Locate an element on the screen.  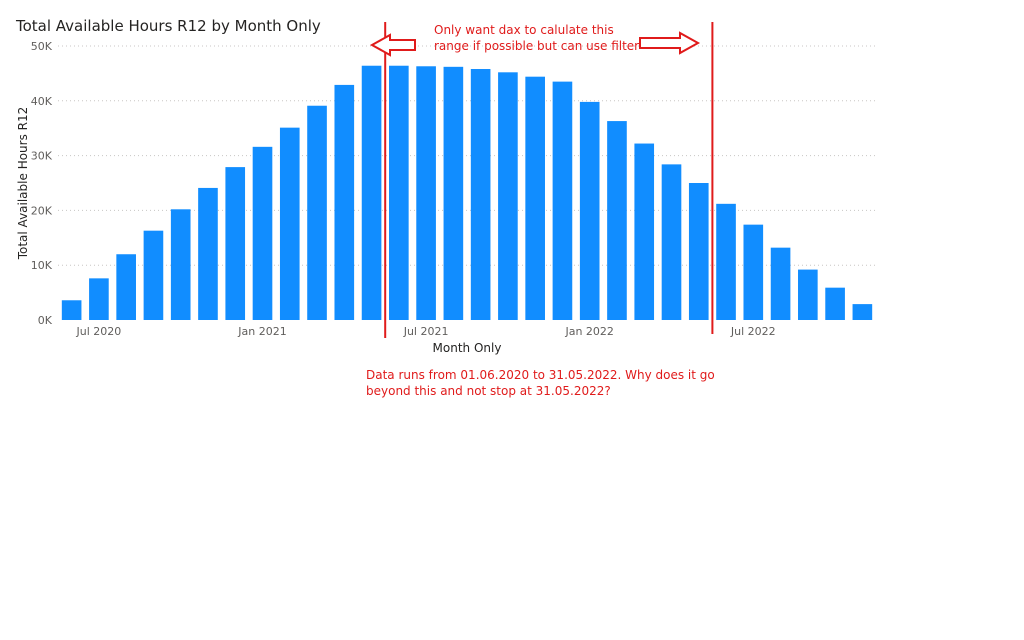
bar-sep-2021 is located at coordinates (480, 195).